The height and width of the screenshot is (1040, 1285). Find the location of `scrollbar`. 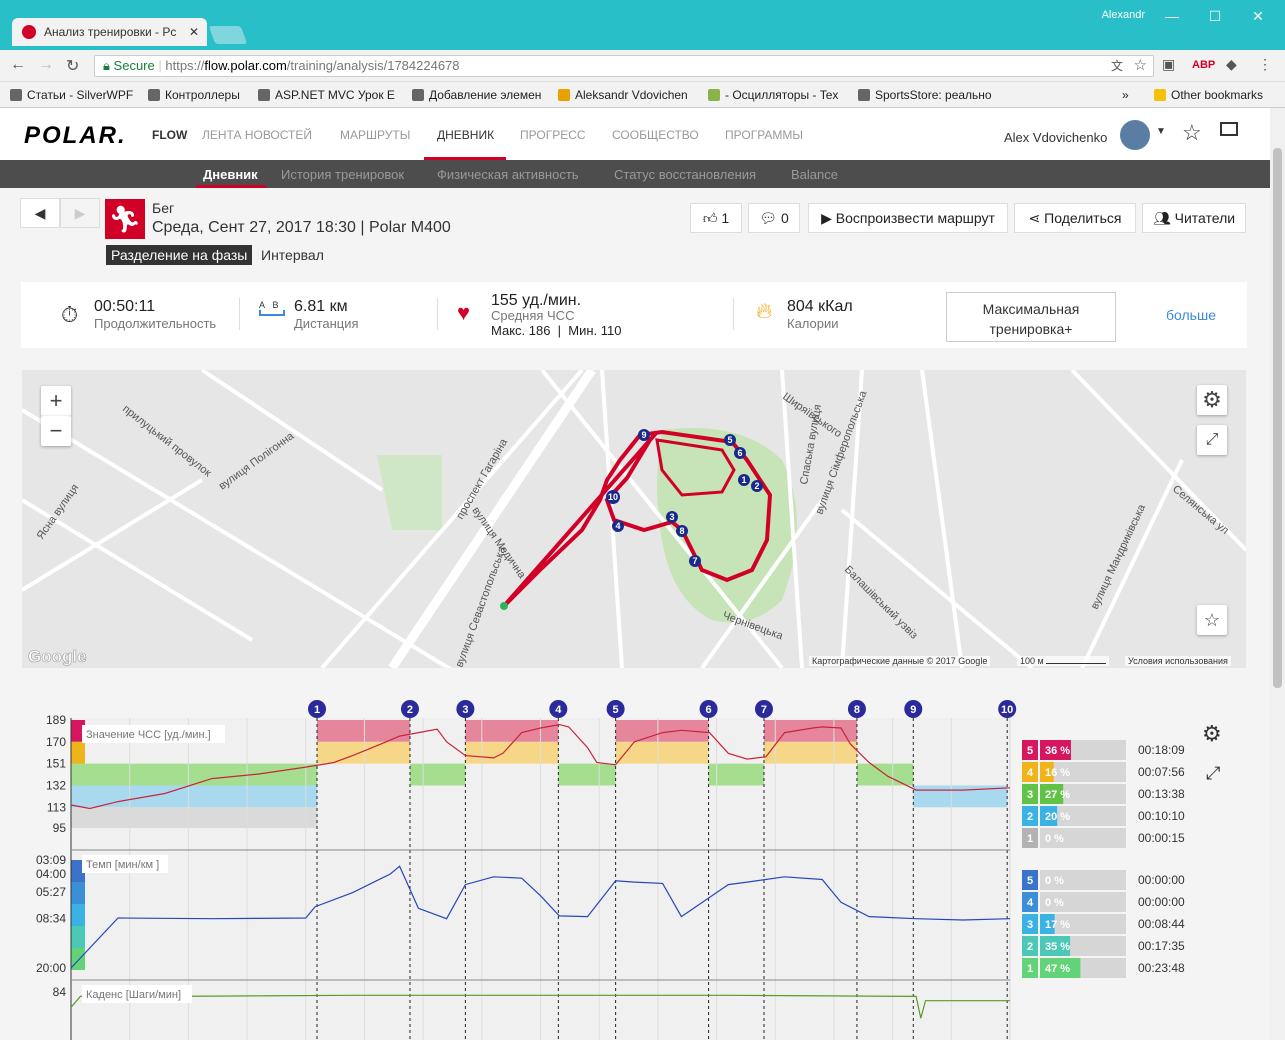

scrollbar is located at coordinates (1277, 574).